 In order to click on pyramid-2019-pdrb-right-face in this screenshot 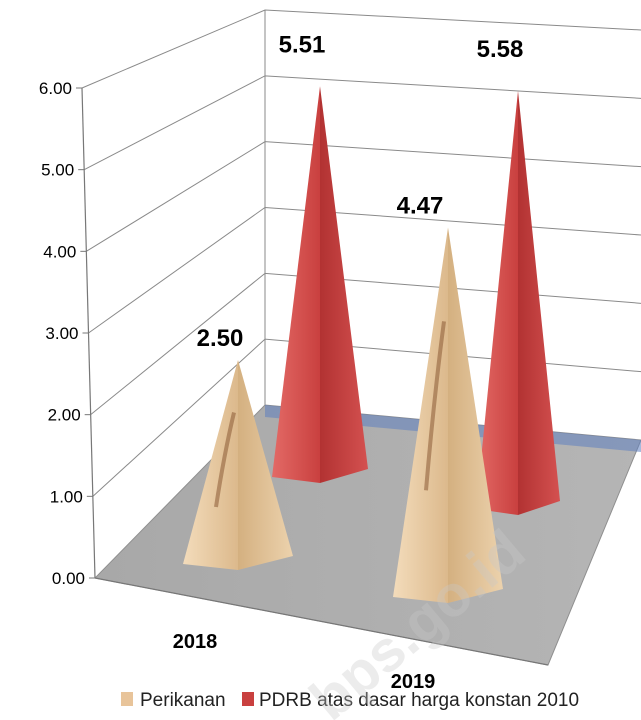, I will do `click(539, 303)`.